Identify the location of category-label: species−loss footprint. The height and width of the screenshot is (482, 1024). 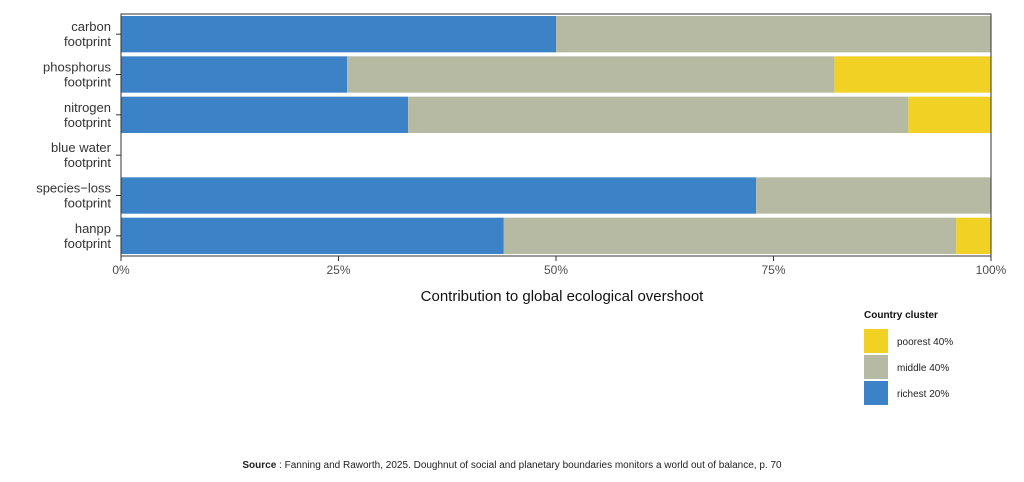
(73, 196).